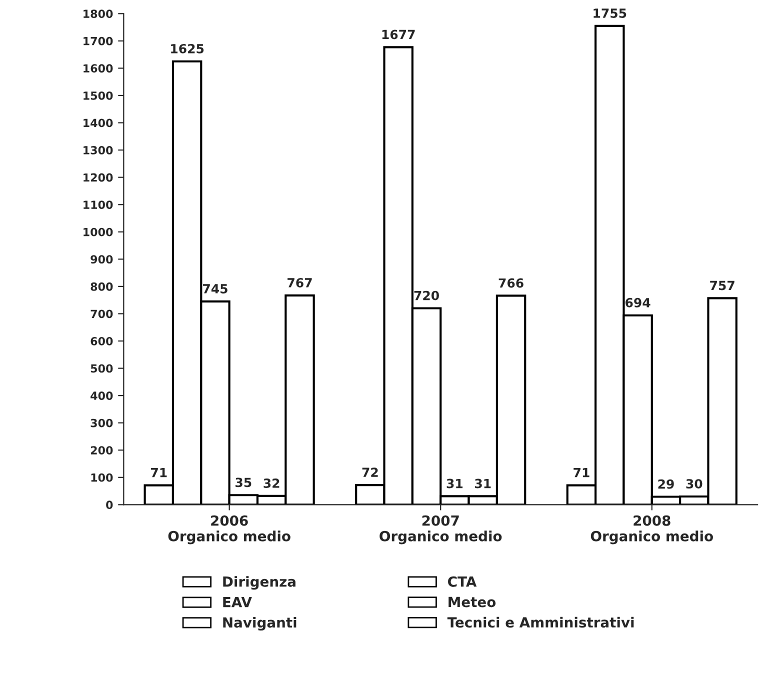  Describe the element at coordinates (722, 285) in the screenshot. I see `data-label: 757` at that location.